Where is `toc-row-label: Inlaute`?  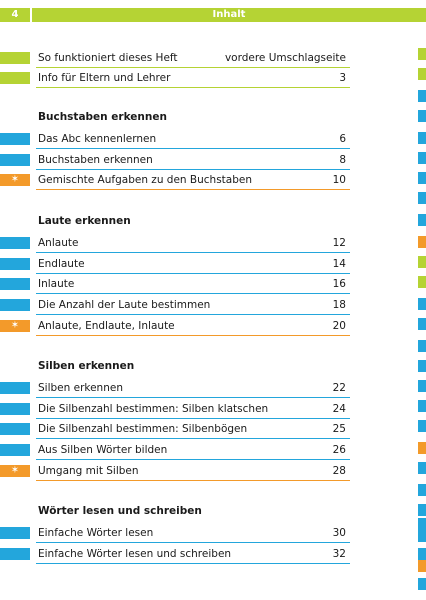
toc-row-label: Inlaute is located at coordinates (56, 284).